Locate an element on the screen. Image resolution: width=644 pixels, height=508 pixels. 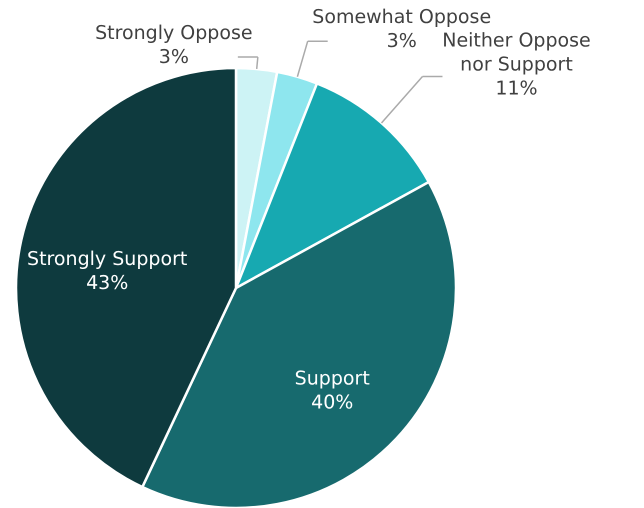
slice-label: Support is located at coordinates (332, 378).